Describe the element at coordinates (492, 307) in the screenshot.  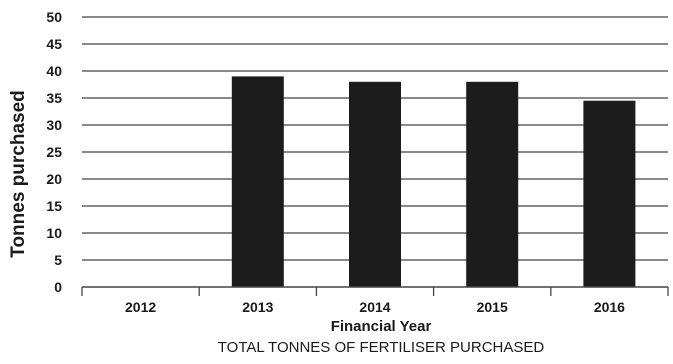
I see `x-tick-label: 2015` at that location.